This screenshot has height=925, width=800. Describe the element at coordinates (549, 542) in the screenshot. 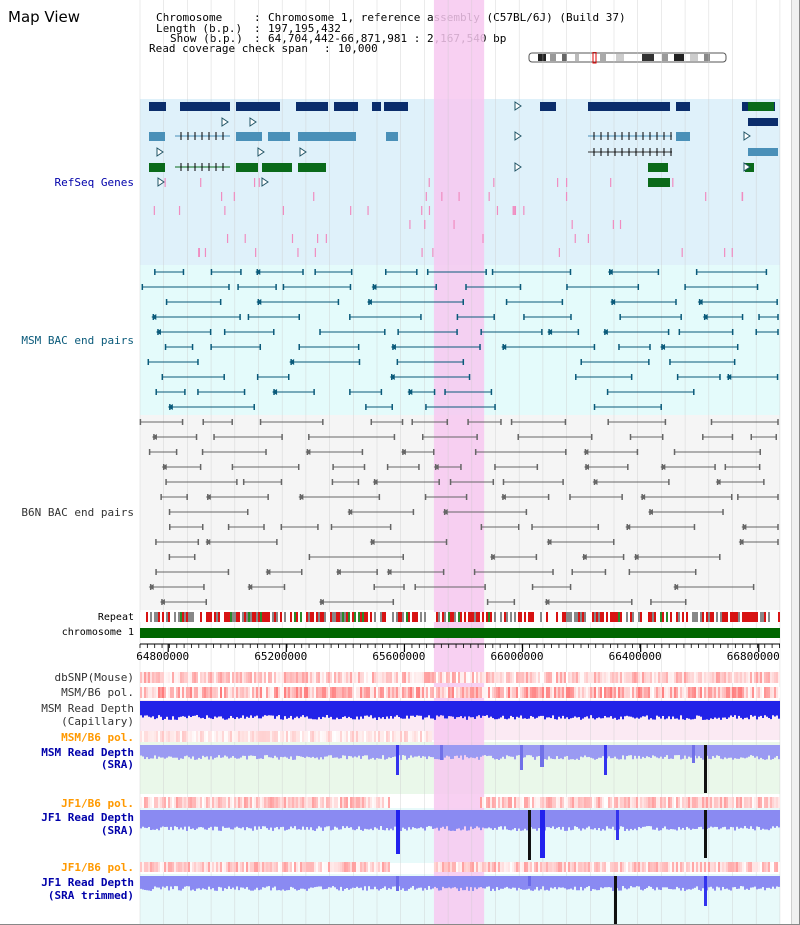

I see `b6n-bac-arrow` at that location.